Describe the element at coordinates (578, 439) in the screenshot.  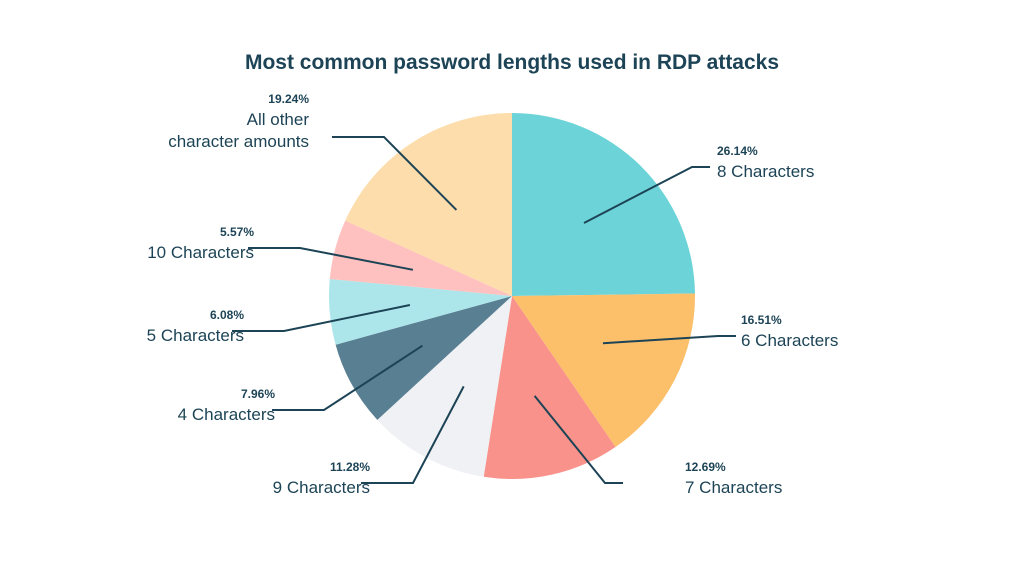
I see `leader-line-7-characters` at that location.